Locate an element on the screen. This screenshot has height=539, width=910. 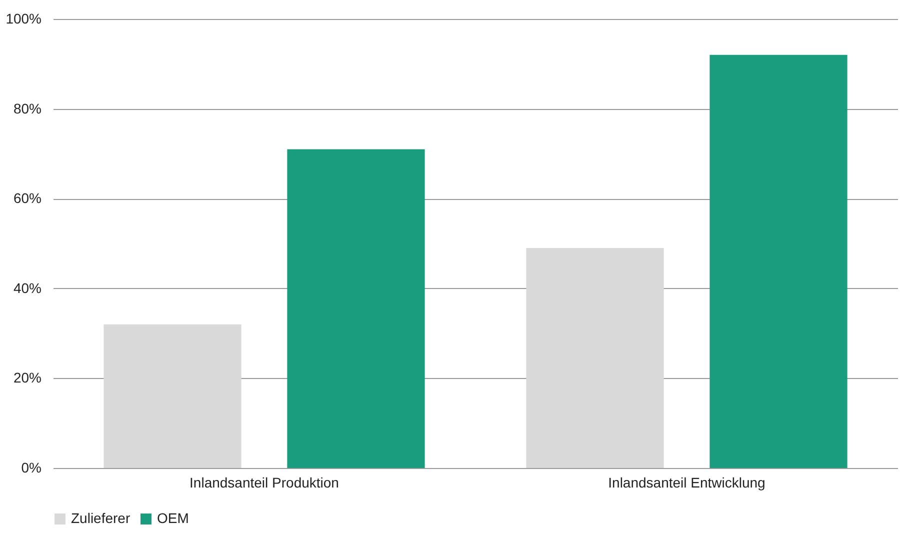
x-tick-label: Inlandsanteil Produktion is located at coordinates (264, 482).